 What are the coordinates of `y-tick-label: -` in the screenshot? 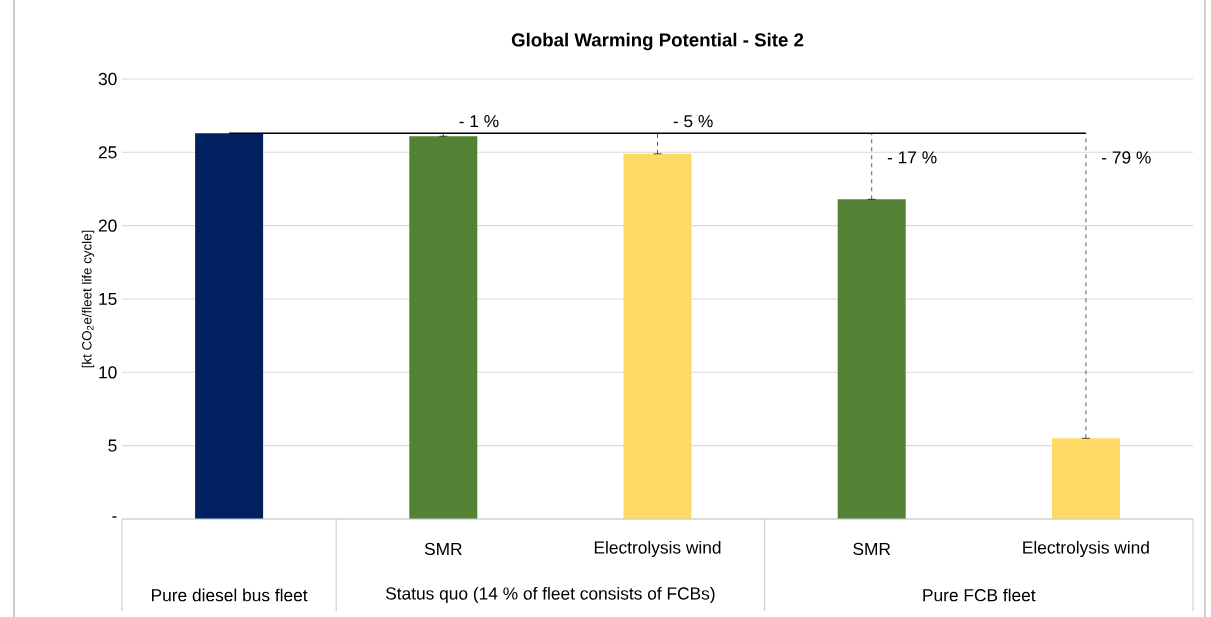 It's located at (114, 517).